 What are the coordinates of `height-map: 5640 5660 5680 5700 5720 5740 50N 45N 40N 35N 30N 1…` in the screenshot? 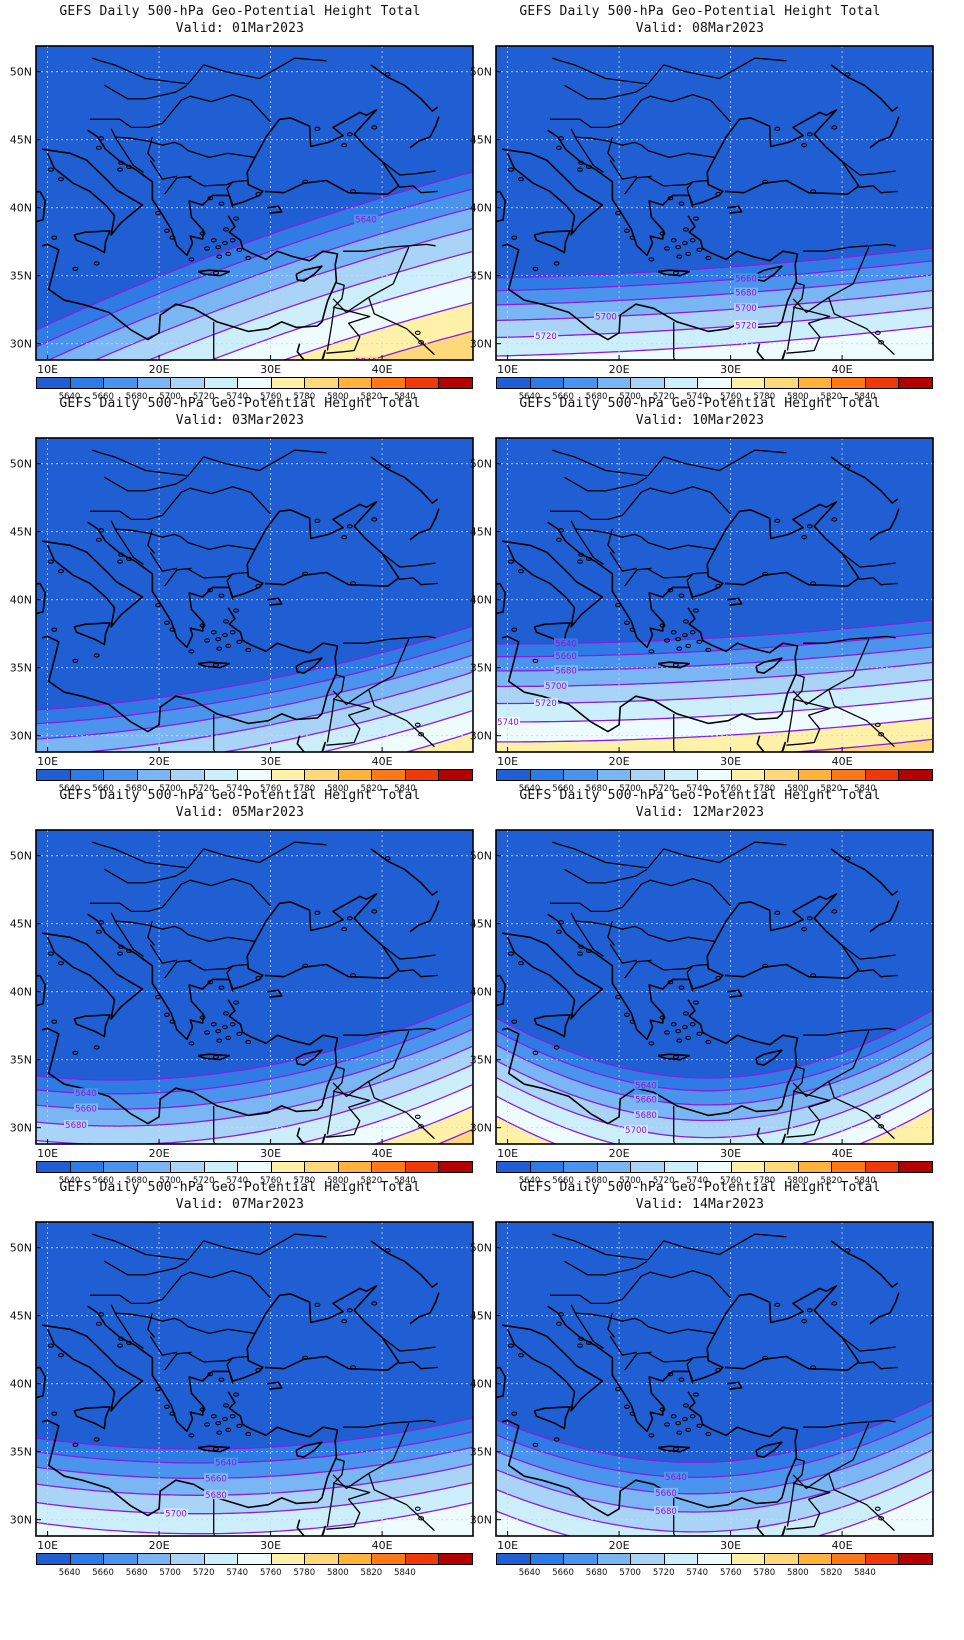 It's located at (702, 602).